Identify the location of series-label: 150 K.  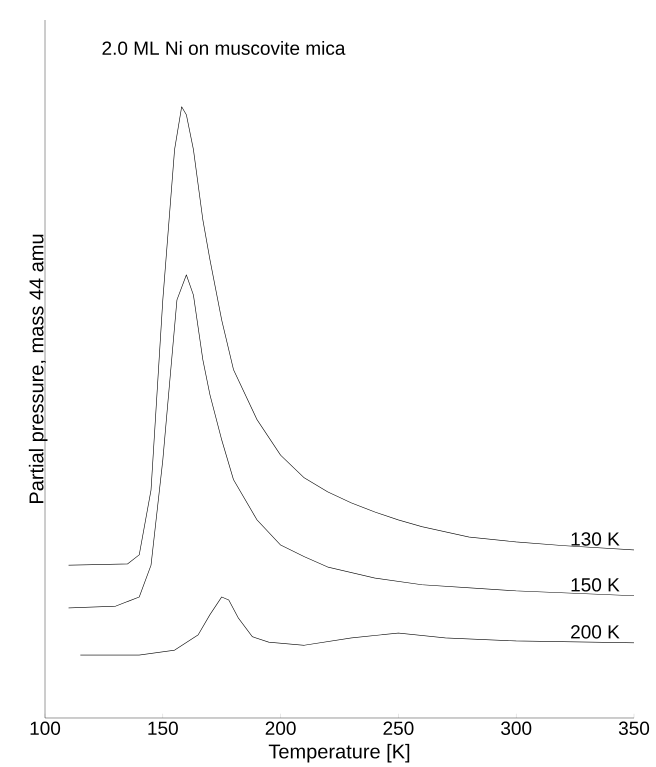
(596, 585).